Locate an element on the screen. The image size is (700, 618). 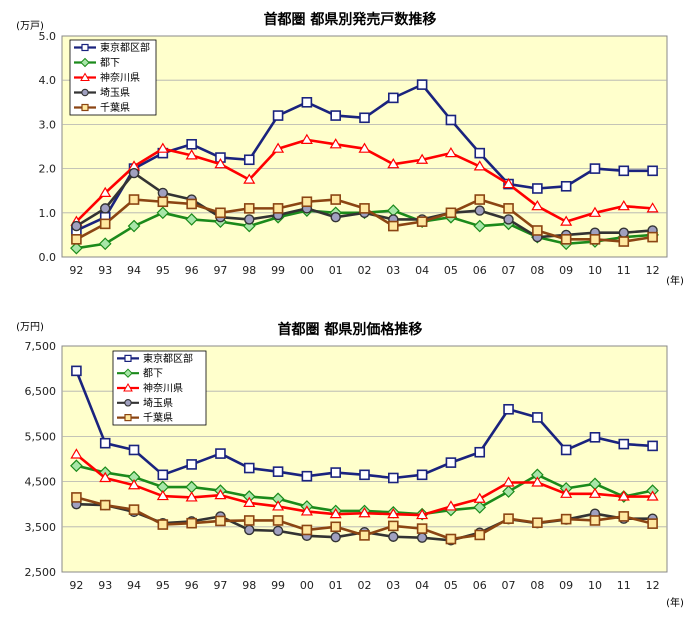
x-tick-label: 95 is located at coordinates (163, 585).